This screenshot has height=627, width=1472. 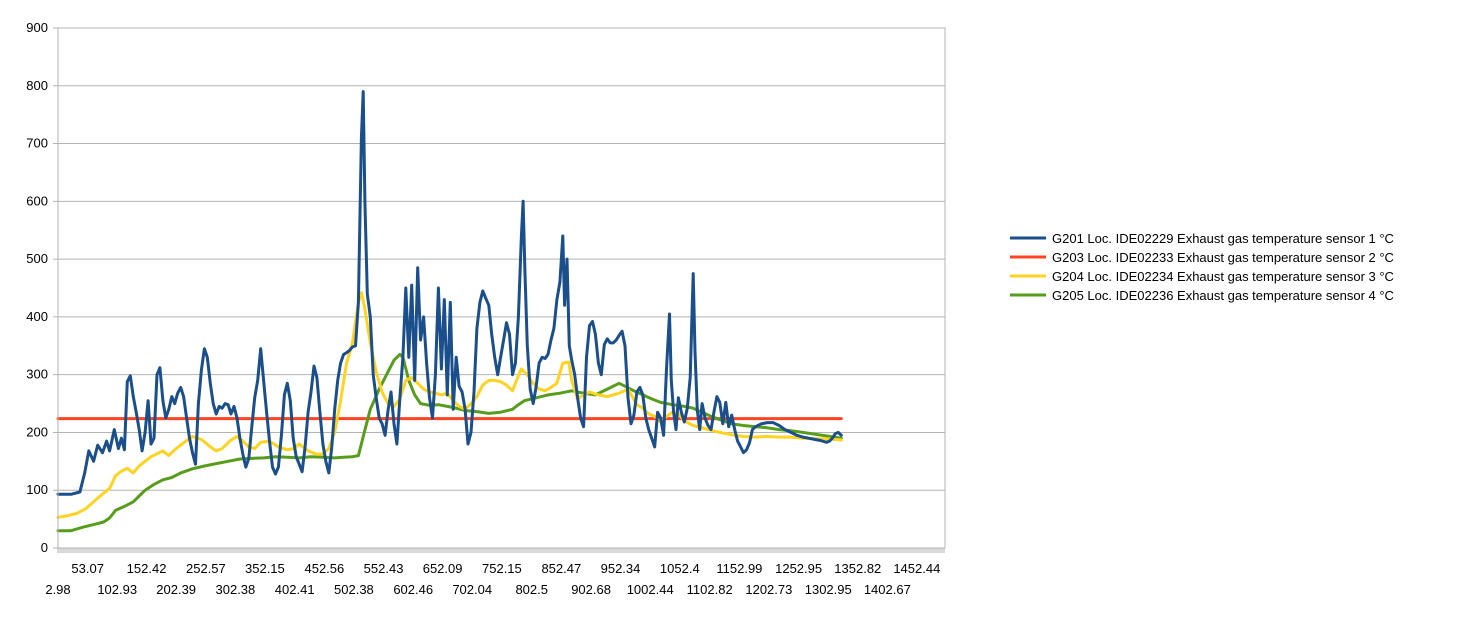 I want to click on x-tick-label: 252.57, so click(x=206, y=568).